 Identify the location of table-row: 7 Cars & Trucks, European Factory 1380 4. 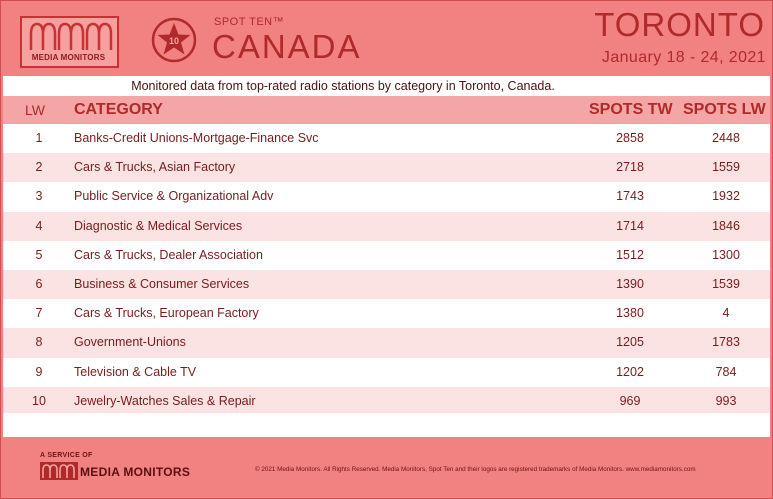
(386, 314).